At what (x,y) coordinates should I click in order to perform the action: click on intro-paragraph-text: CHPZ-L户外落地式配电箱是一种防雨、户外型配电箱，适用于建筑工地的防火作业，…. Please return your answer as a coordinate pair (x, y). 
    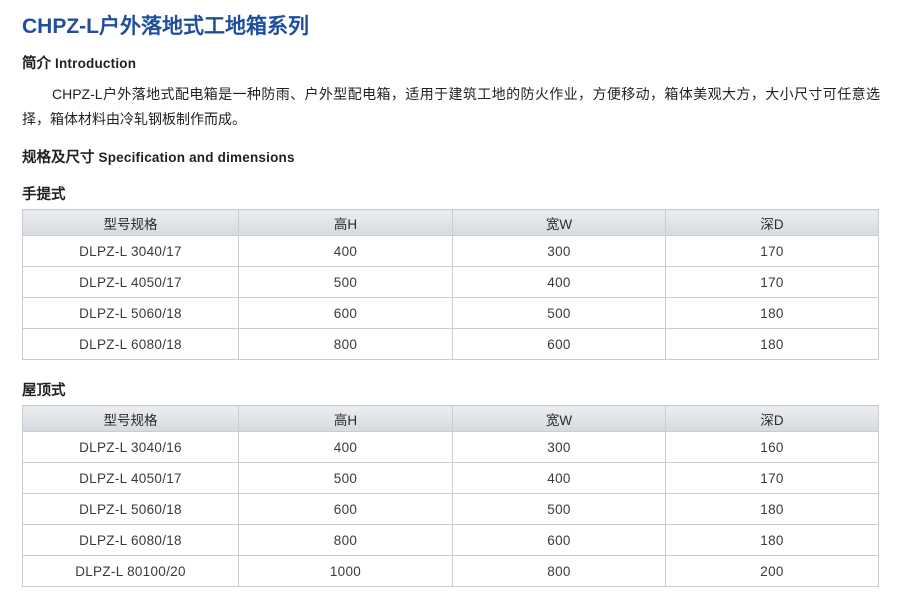
    Looking at the image, I should click on (451, 106).